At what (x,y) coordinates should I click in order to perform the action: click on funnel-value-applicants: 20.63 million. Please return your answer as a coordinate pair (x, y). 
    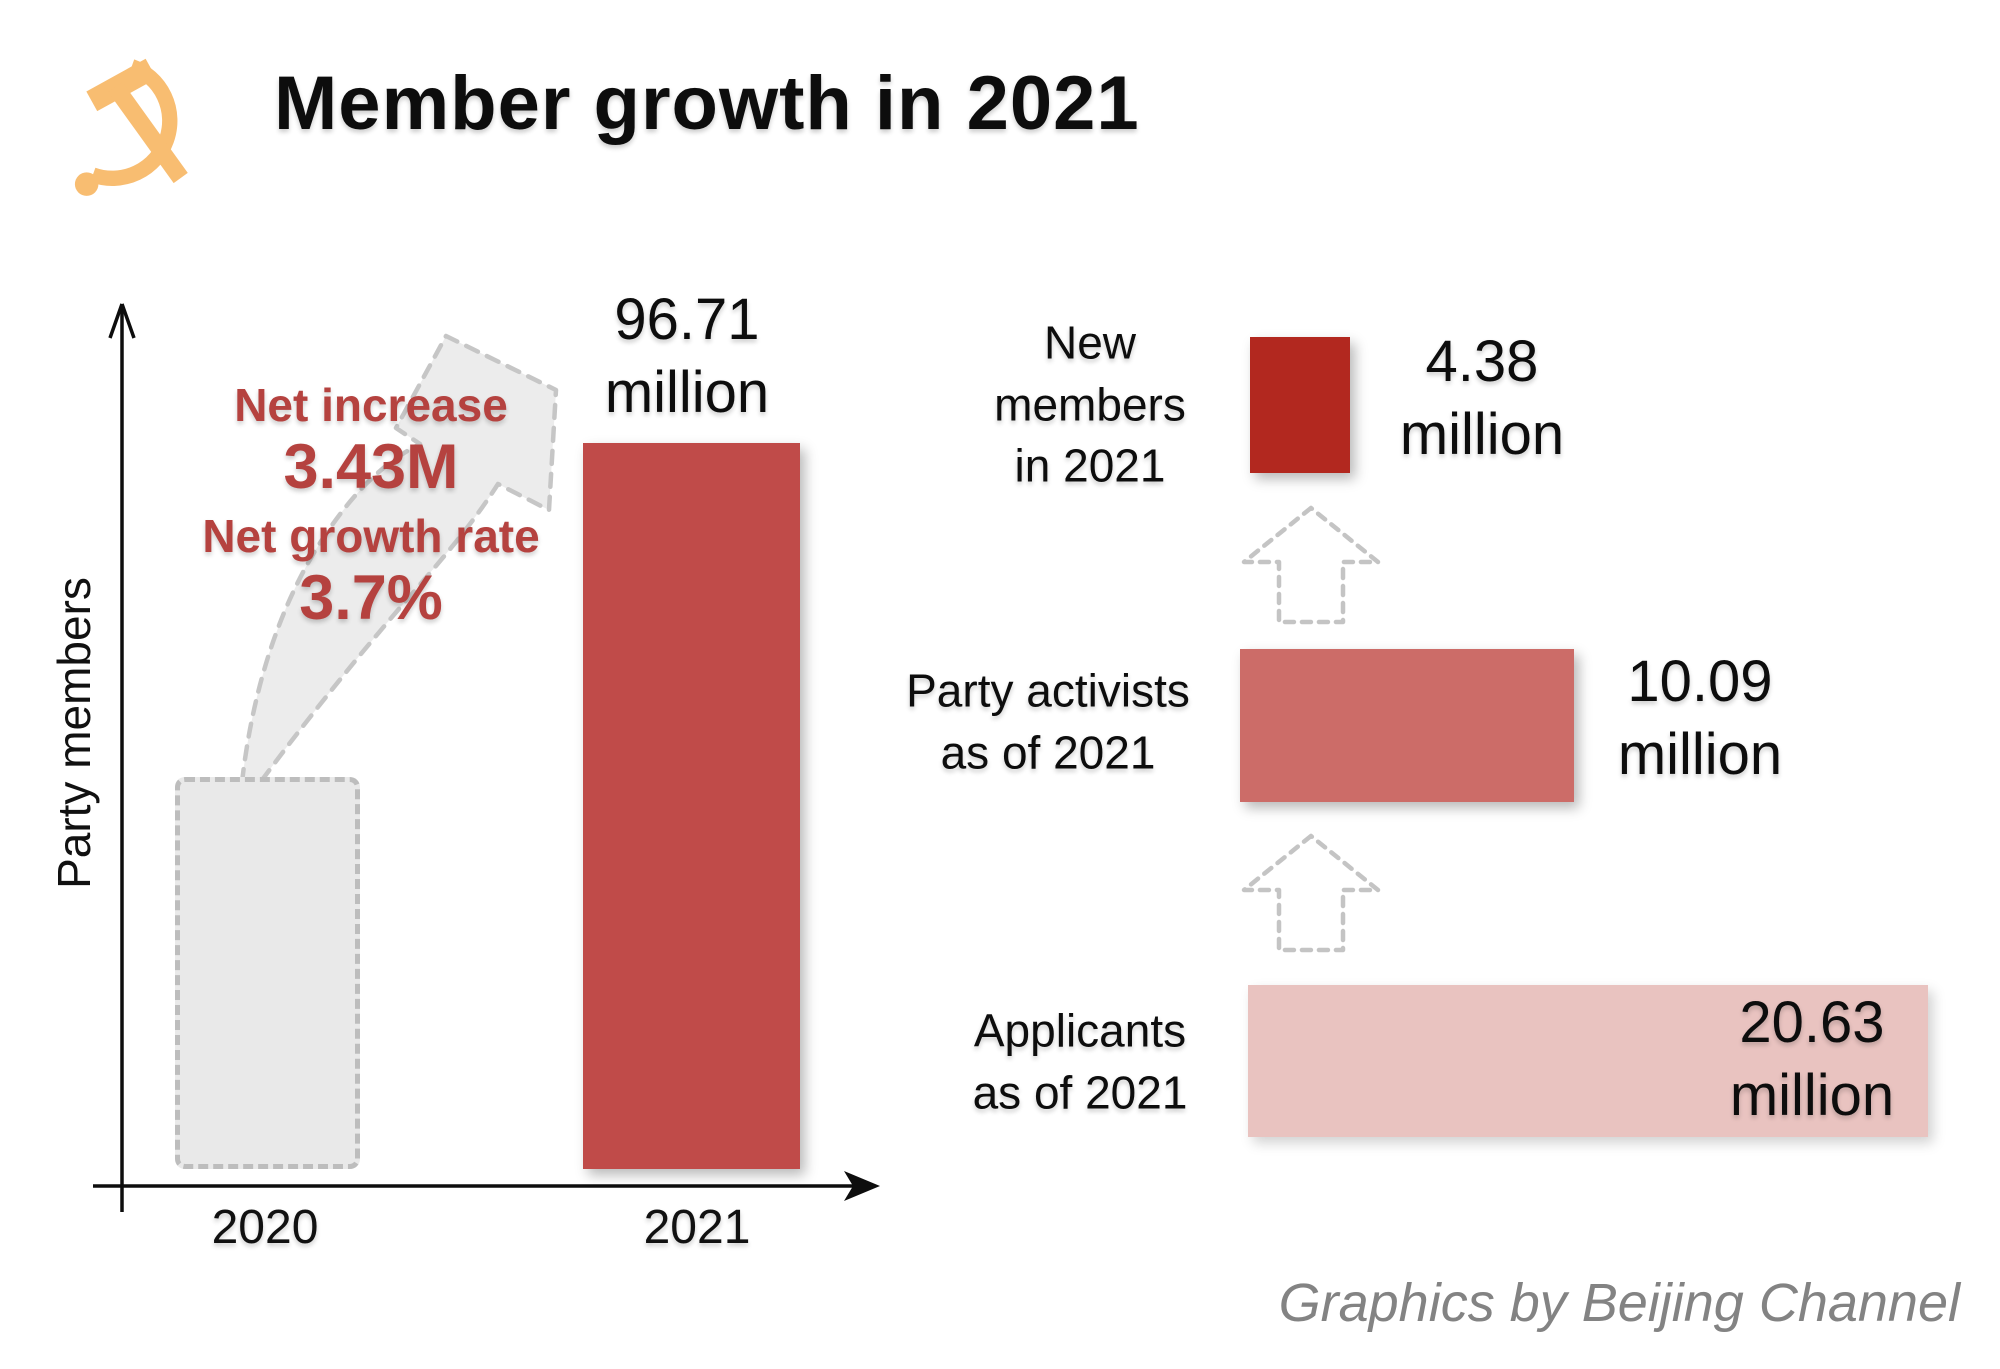
    Looking at the image, I should click on (1812, 1059).